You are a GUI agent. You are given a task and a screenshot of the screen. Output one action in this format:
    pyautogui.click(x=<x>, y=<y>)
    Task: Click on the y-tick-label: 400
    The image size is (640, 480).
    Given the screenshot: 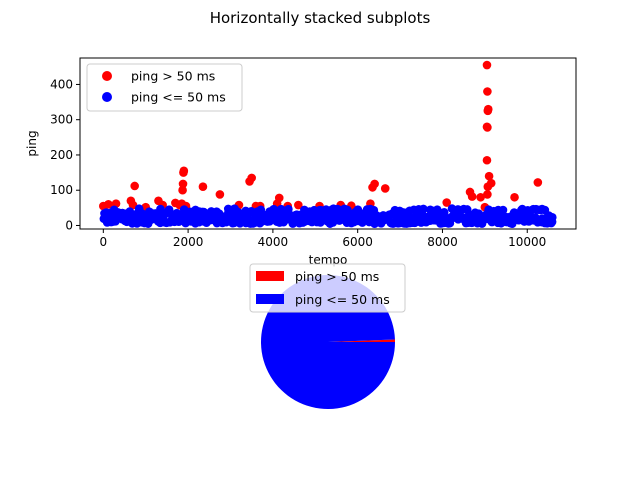 What is the action you would take?
    pyautogui.click(x=61, y=84)
    